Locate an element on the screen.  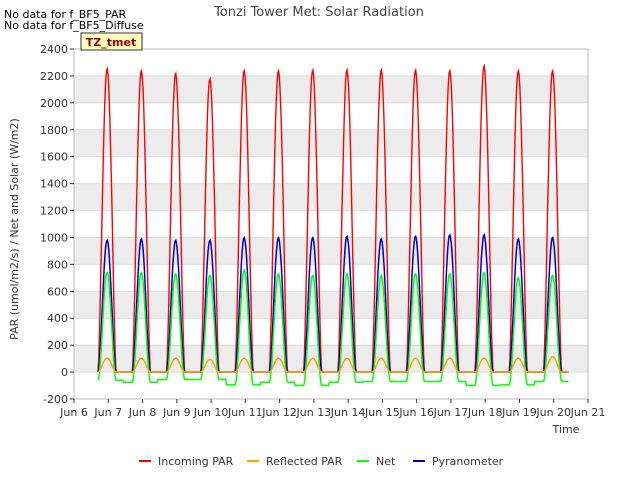
y-tick-label: 1000 is located at coordinates (54, 237).